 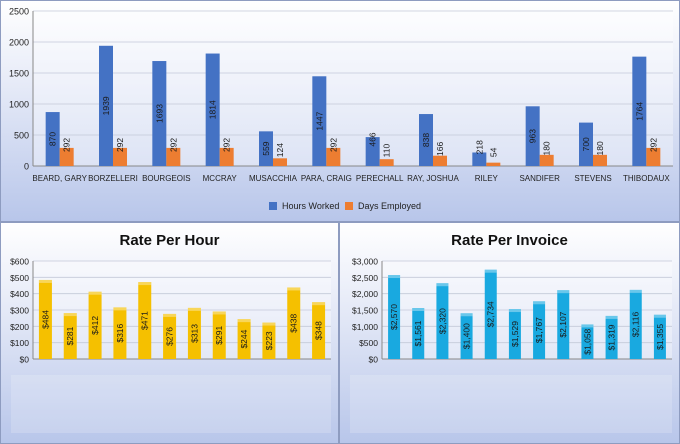 I want to click on rate-per-invoice-lower-pane, so click(x=511, y=404).